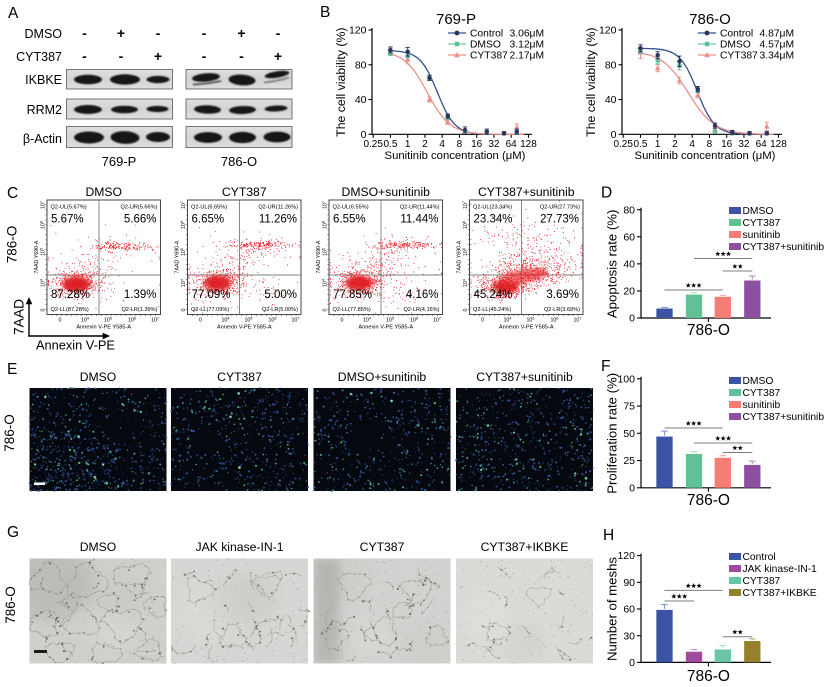 This screenshot has width=825, height=687. What do you see at coordinates (605, 366) in the screenshot?
I see `svg-text: F` at bounding box center [605, 366].